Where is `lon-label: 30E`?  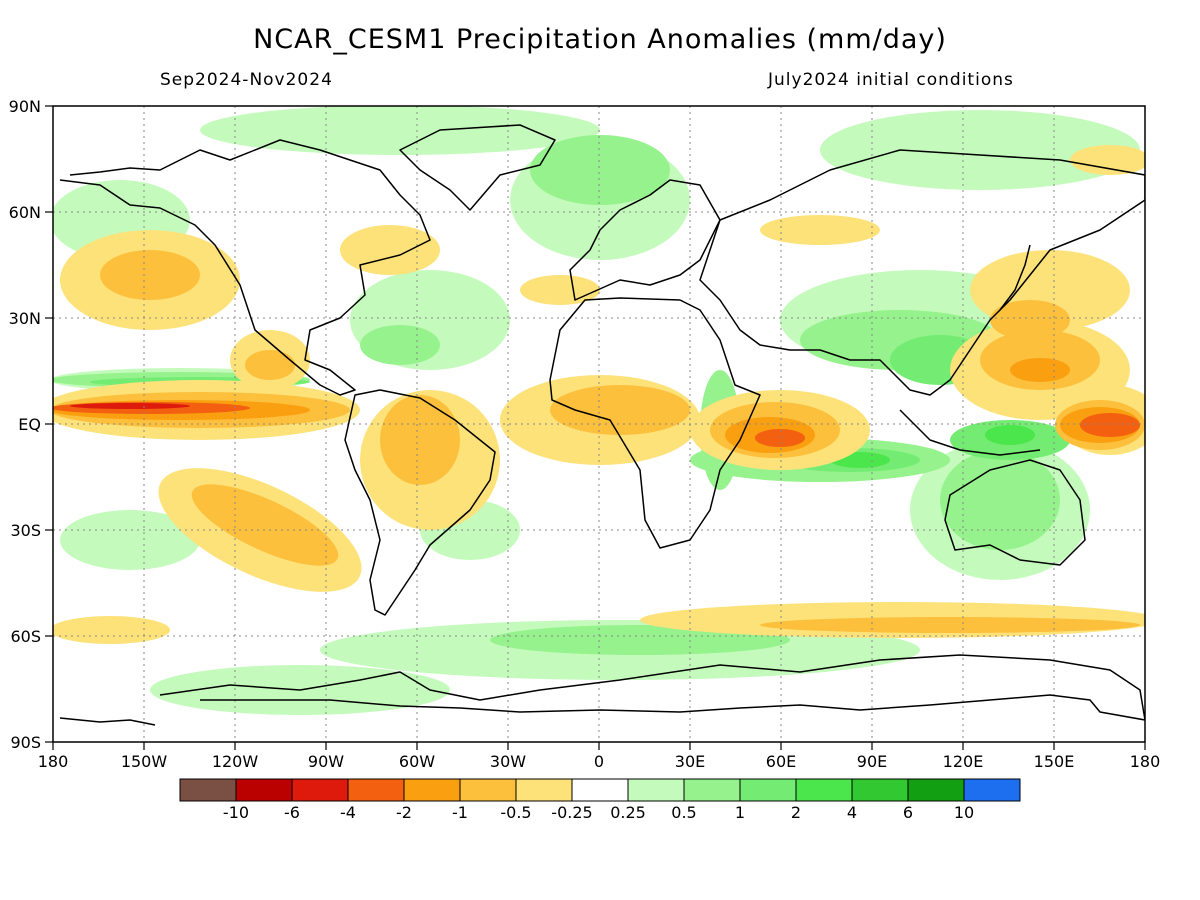
lon-label: 30E is located at coordinates (690, 761).